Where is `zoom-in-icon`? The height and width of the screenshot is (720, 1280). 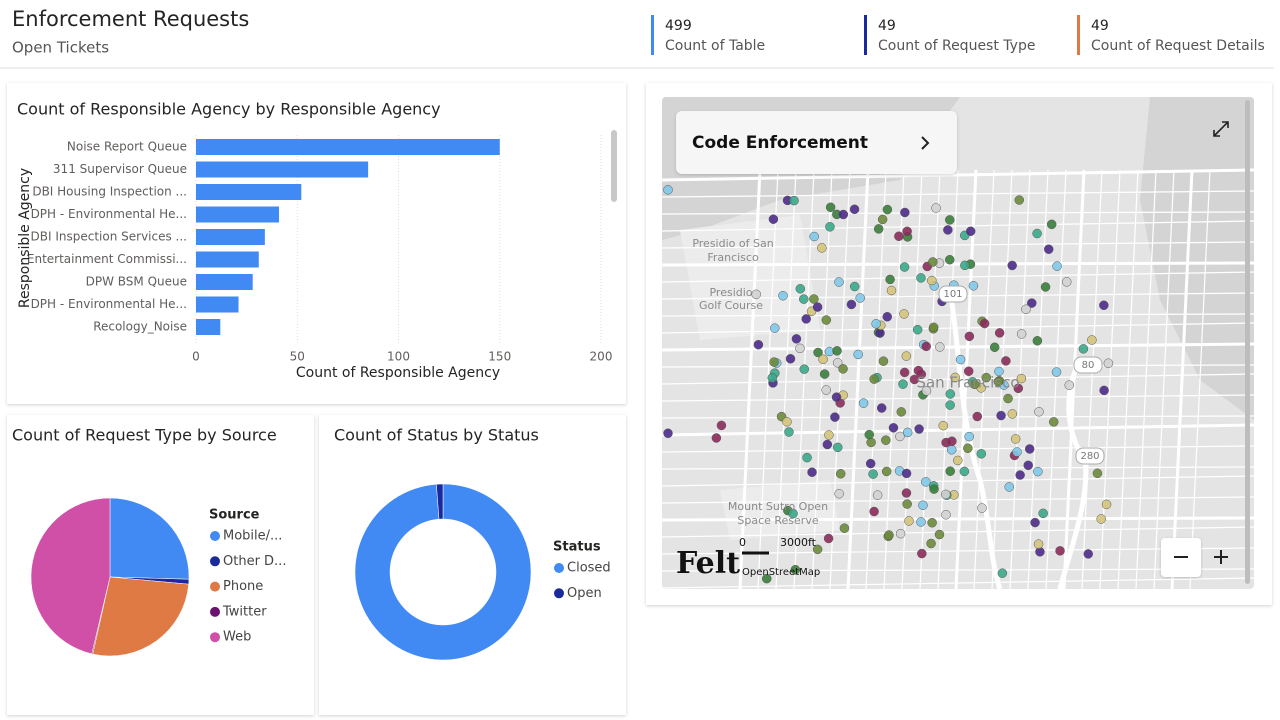
zoom-in-icon is located at coordinates (1221, 557).